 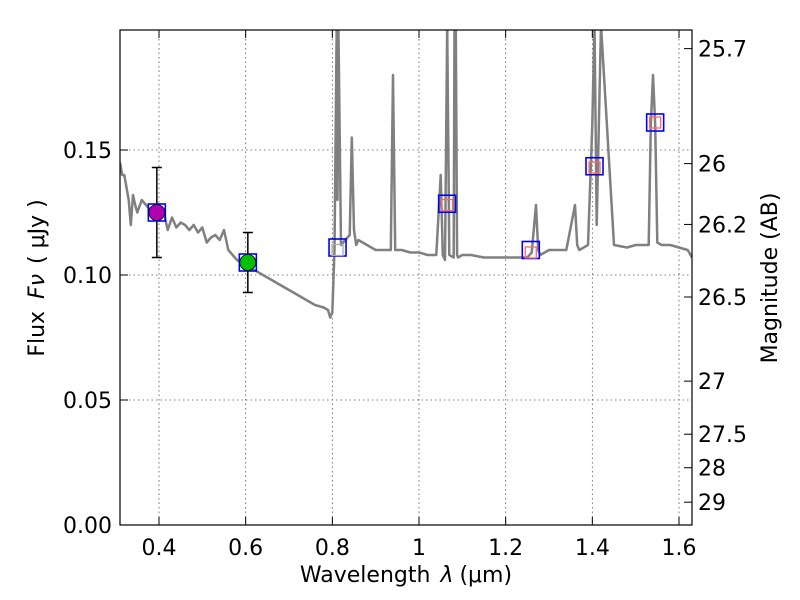 I want to click on y2-tick-label: 26, so click(x=712, y=165).